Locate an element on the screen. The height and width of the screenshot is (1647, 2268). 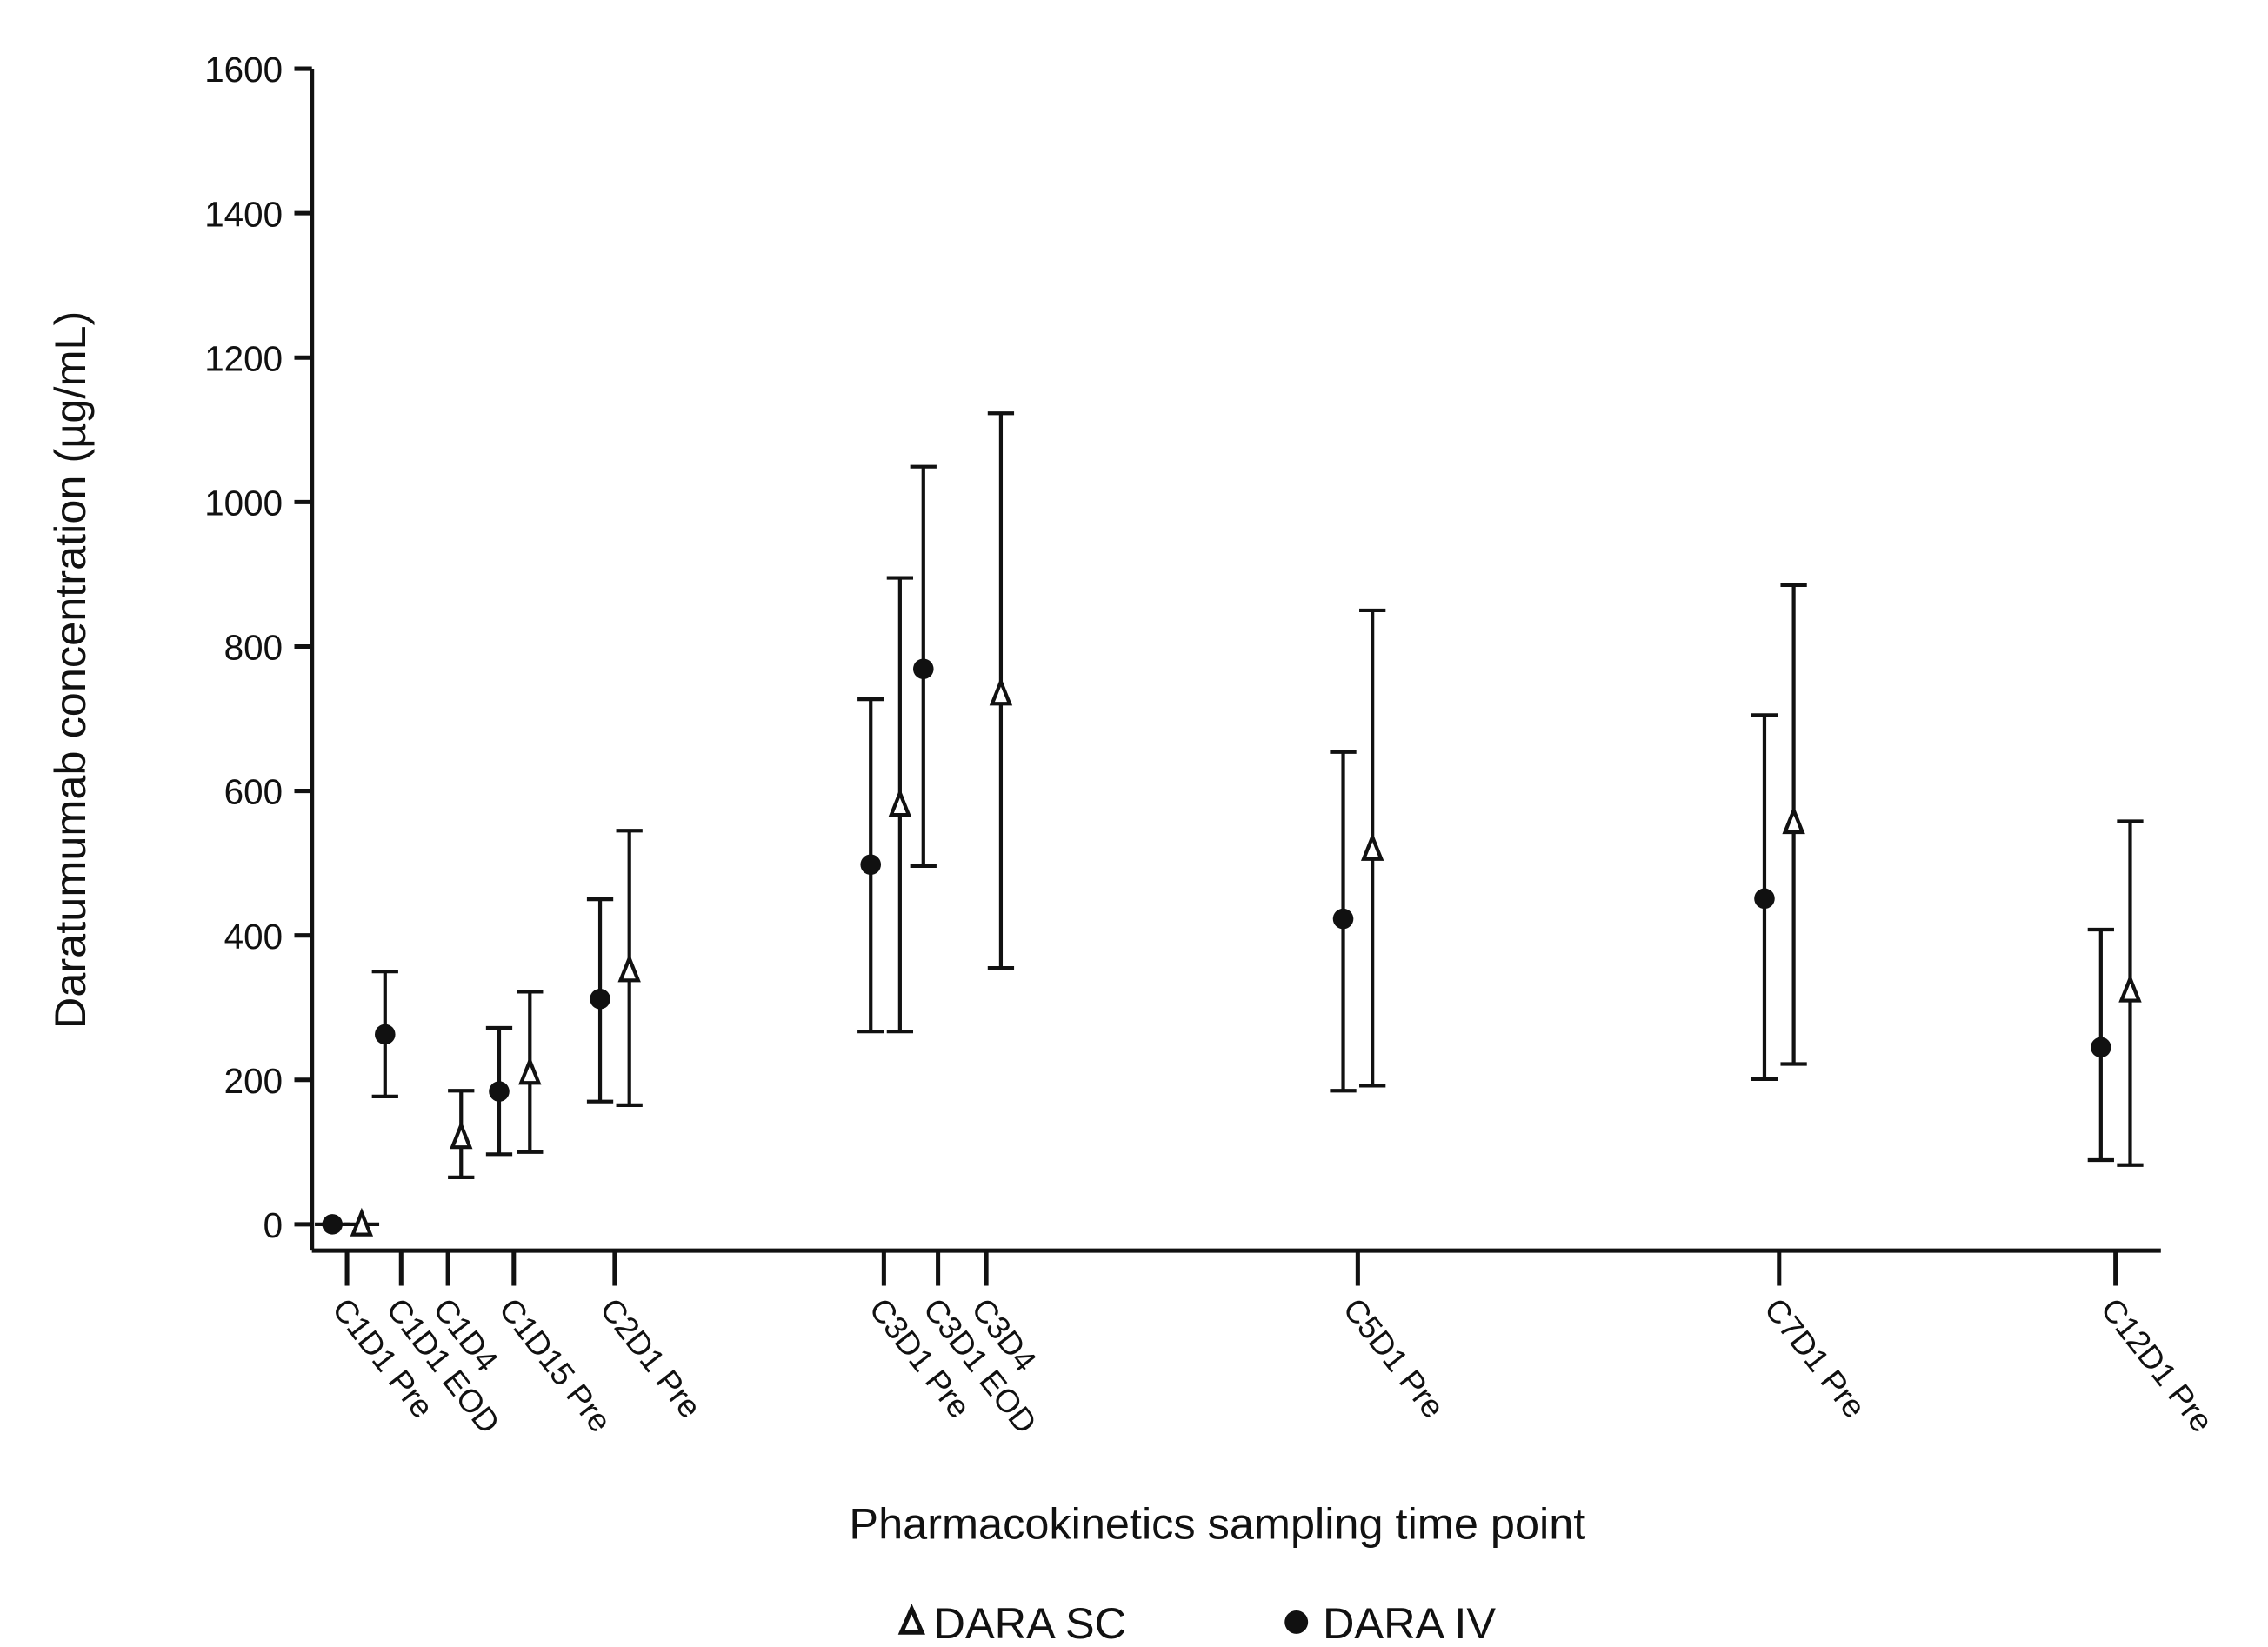
legend-triangle-icon is located at coordinates (911, 1619).